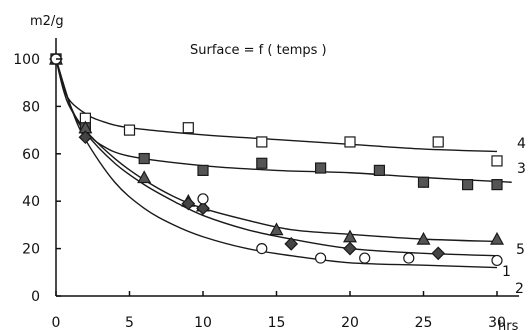 This screenshot has width=530, height=330. What do you see at coordinates (129, 322) in the screenshot?
I see `x-tick-label: 5` at bounding box center [129, 322].